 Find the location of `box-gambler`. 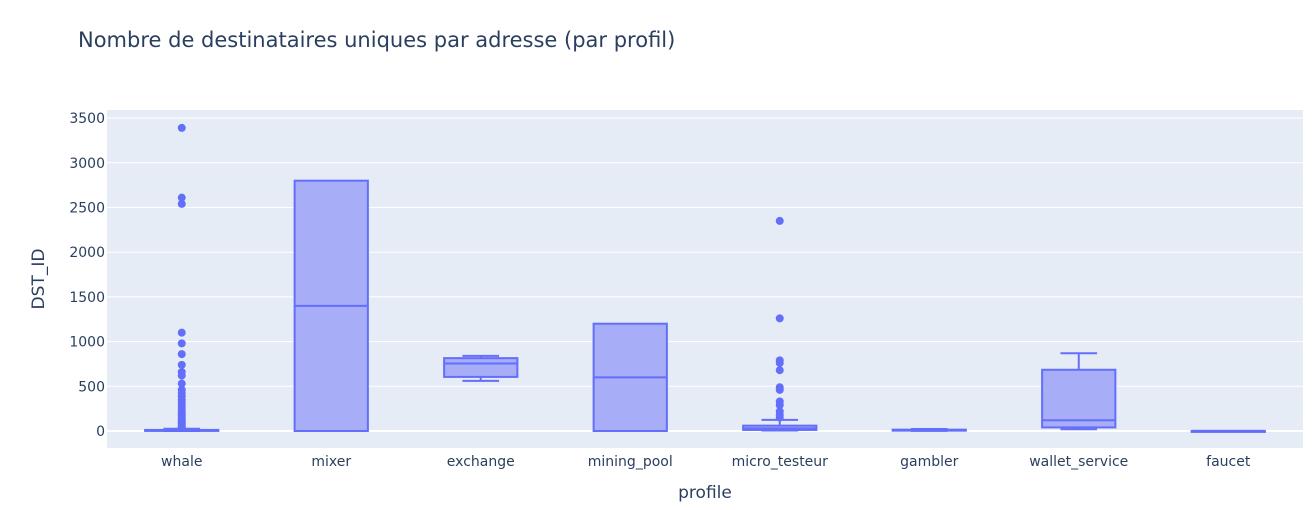

box-gambler is located at coordinates (929, 430).